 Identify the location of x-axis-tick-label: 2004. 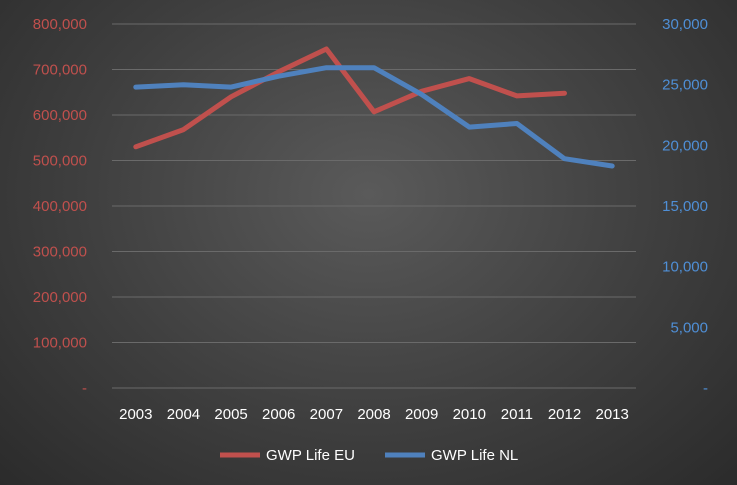
(183, 414).